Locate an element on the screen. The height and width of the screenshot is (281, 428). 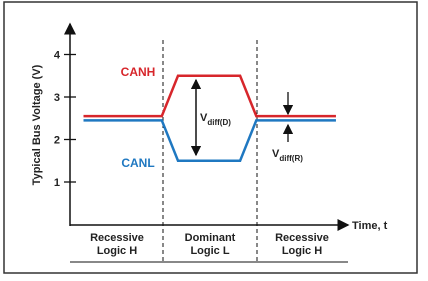
region-label: Logic L is located at coordinates (209, 251).